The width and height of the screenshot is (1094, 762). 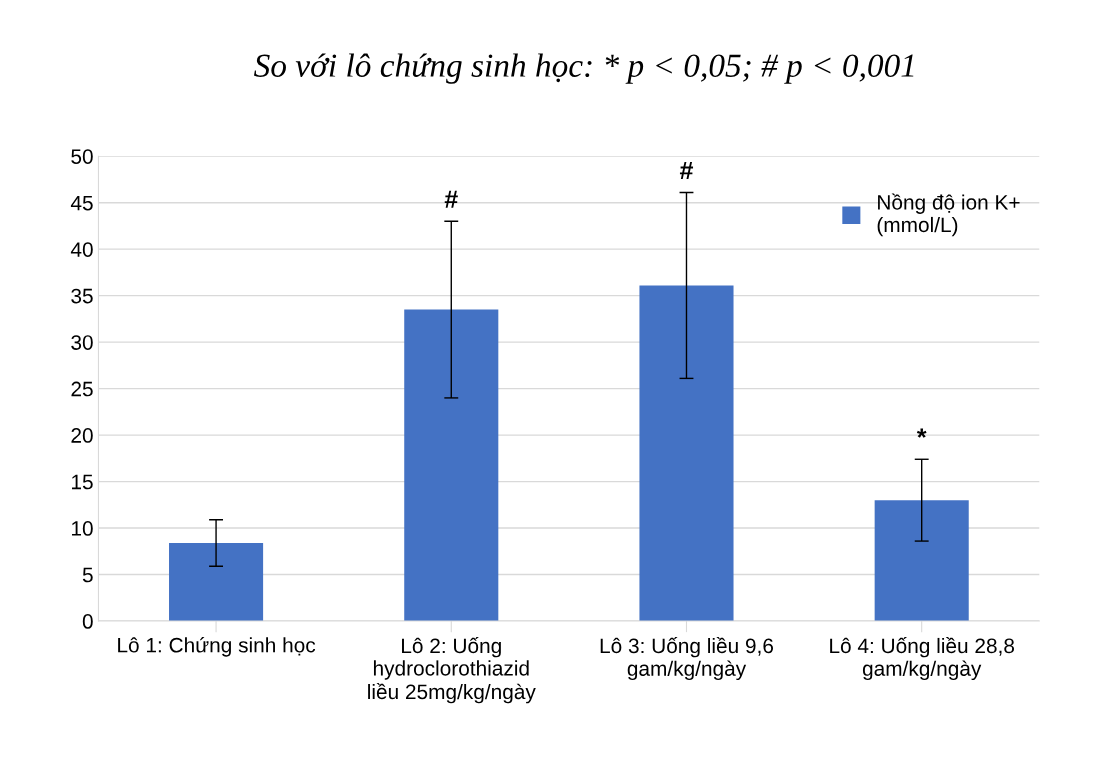 What do you see at coordinates (82, 389) in the screenshot?
I see `y-tick-label: 25` at bounding box center [82, 389].